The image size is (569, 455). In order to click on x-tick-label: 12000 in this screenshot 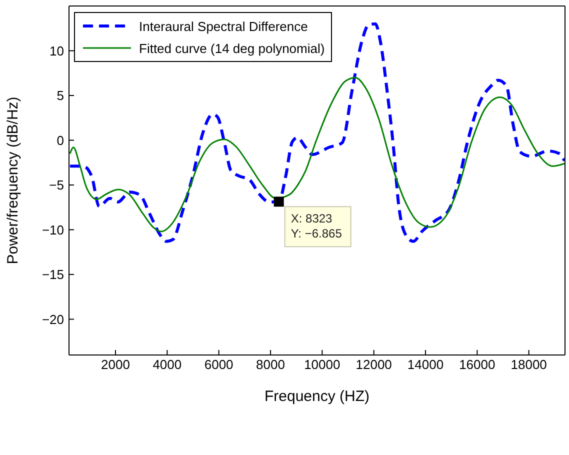, I will do `click(374, 364)`.